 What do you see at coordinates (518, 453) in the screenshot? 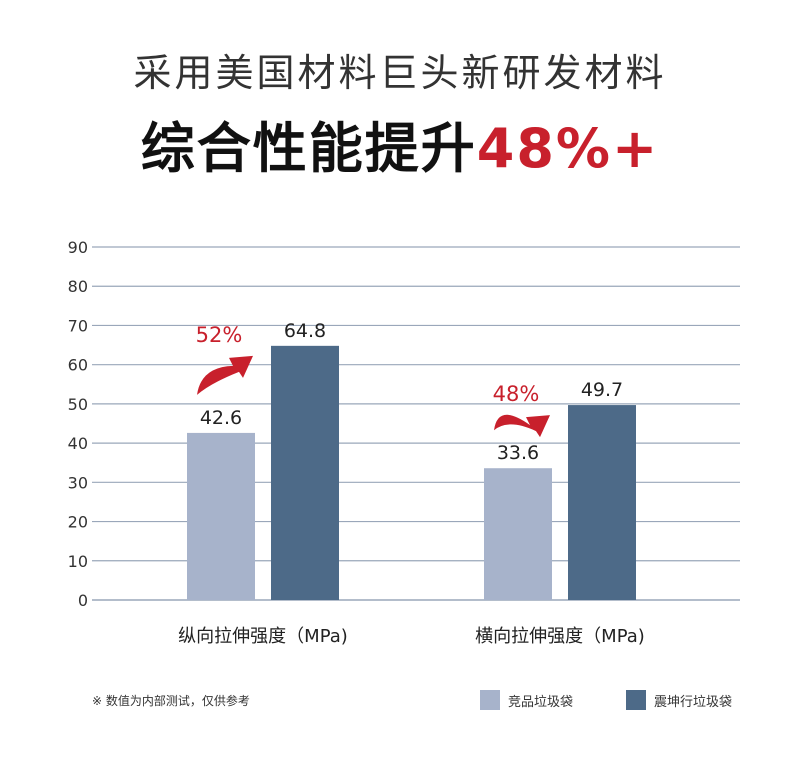
I see `bar-value-label: 33.6` at bounding box center [518, 453].